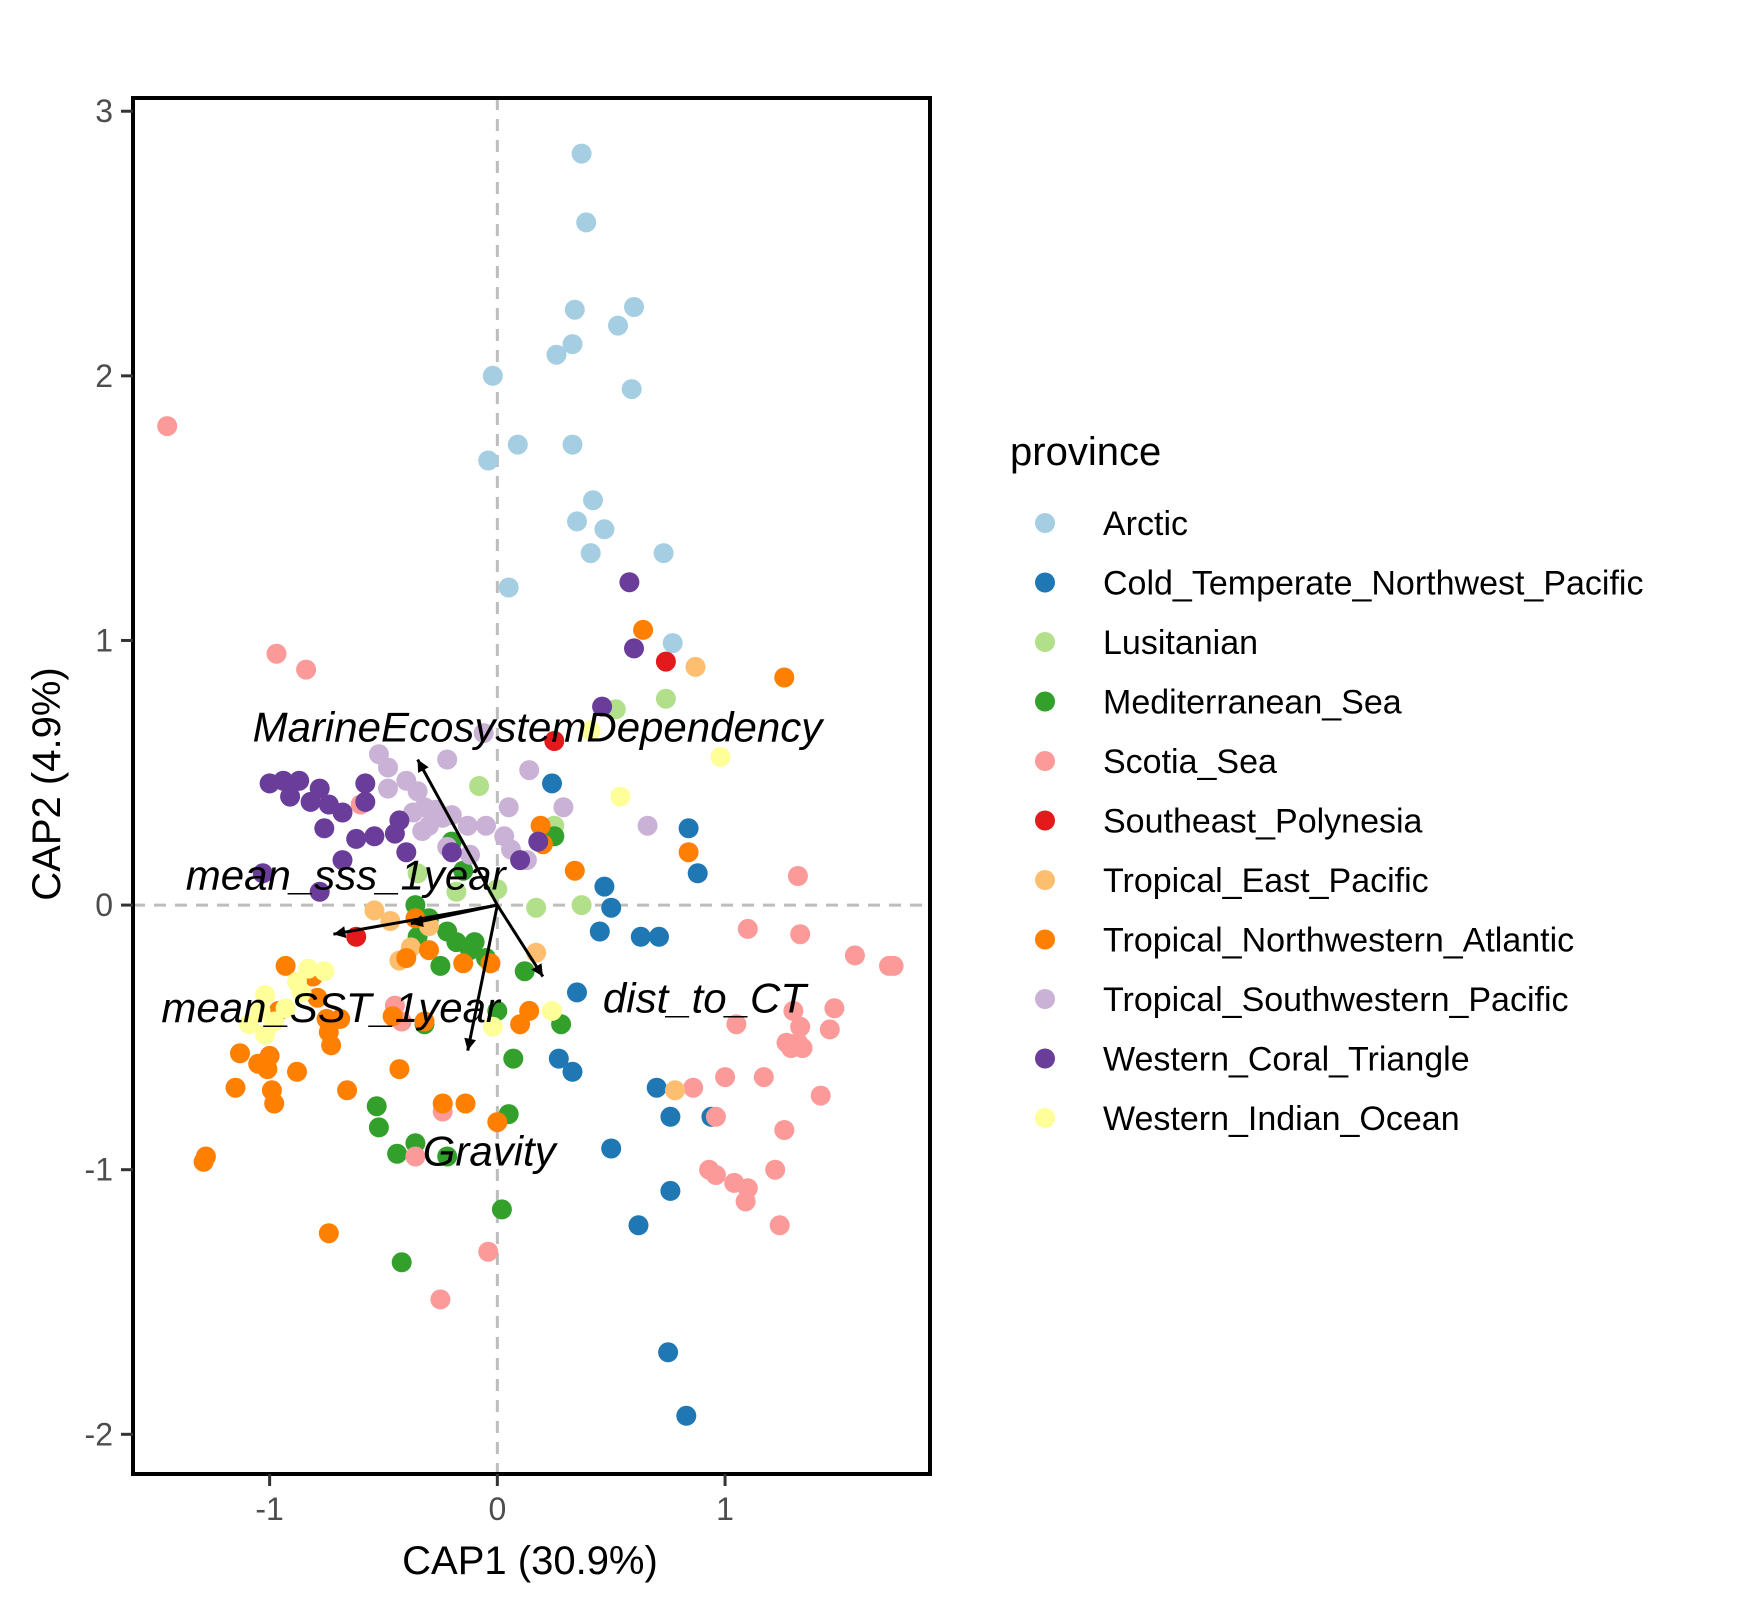  Describe the element at coordinates (520, 941) in the screenshot. I see `arrow-shaft` at that location.